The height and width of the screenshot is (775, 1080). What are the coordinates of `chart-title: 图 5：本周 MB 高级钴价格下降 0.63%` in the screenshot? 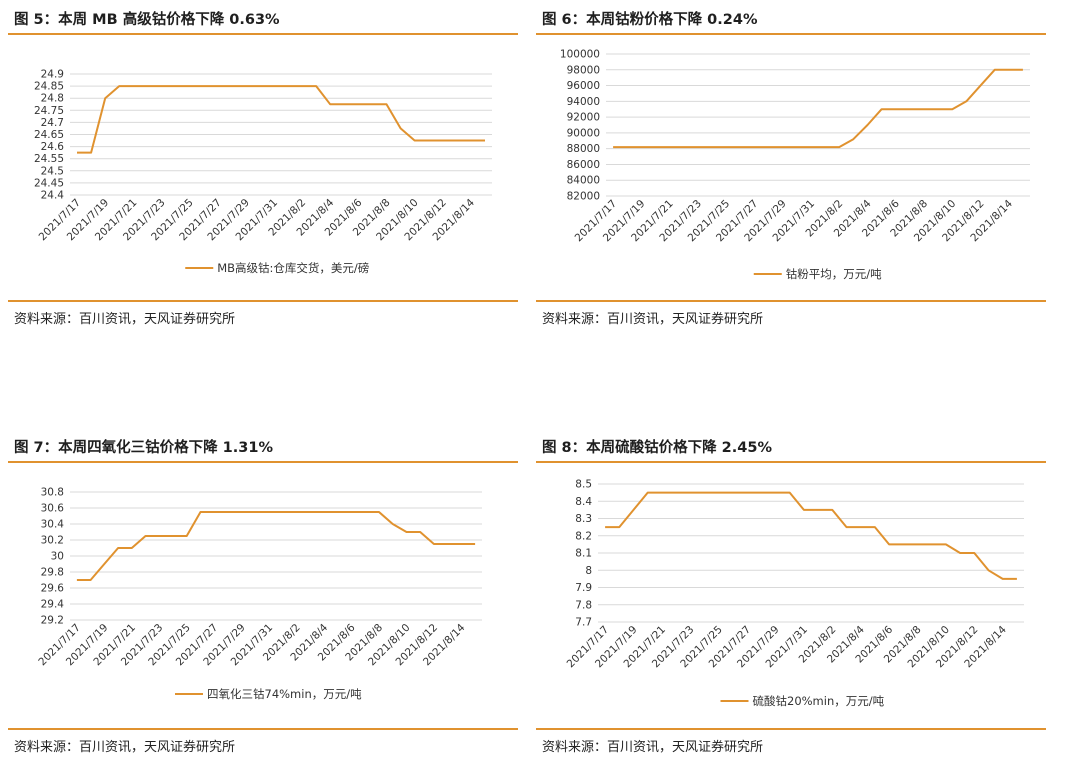 It's located at (147, 20).